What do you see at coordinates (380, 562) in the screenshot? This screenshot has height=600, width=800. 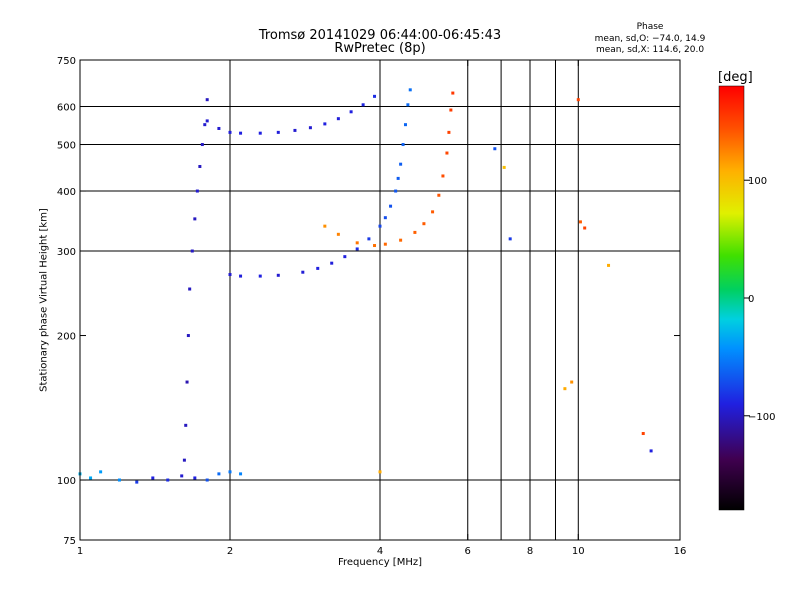 I see `x-axis-label: Frequency [MHz]` at bounding box center [380, 562].